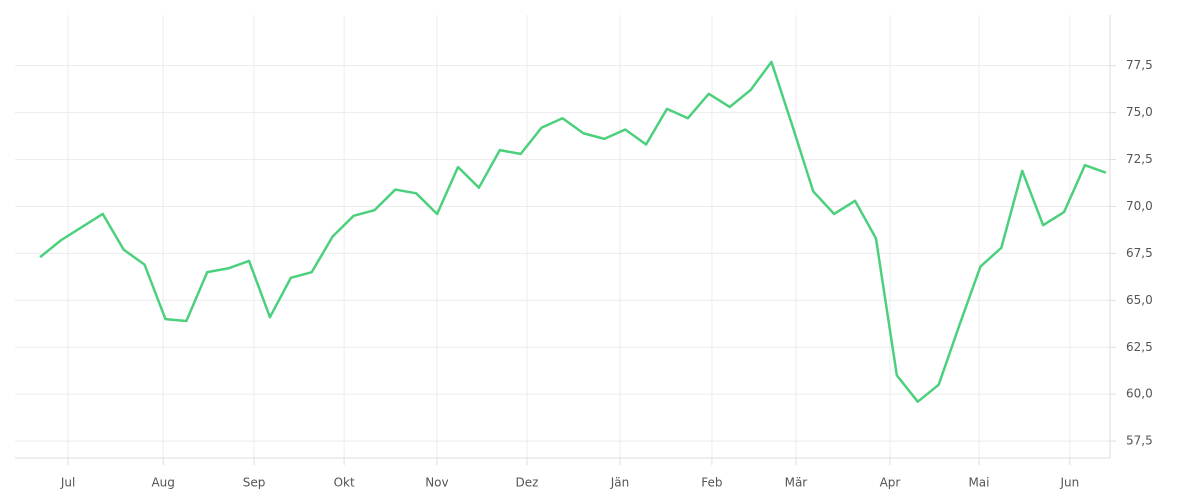  What do you see at coordinates (1139, 206) in the screenshot?
I see `y-tick-label: 70,0` at bounding box center [1139, 206].